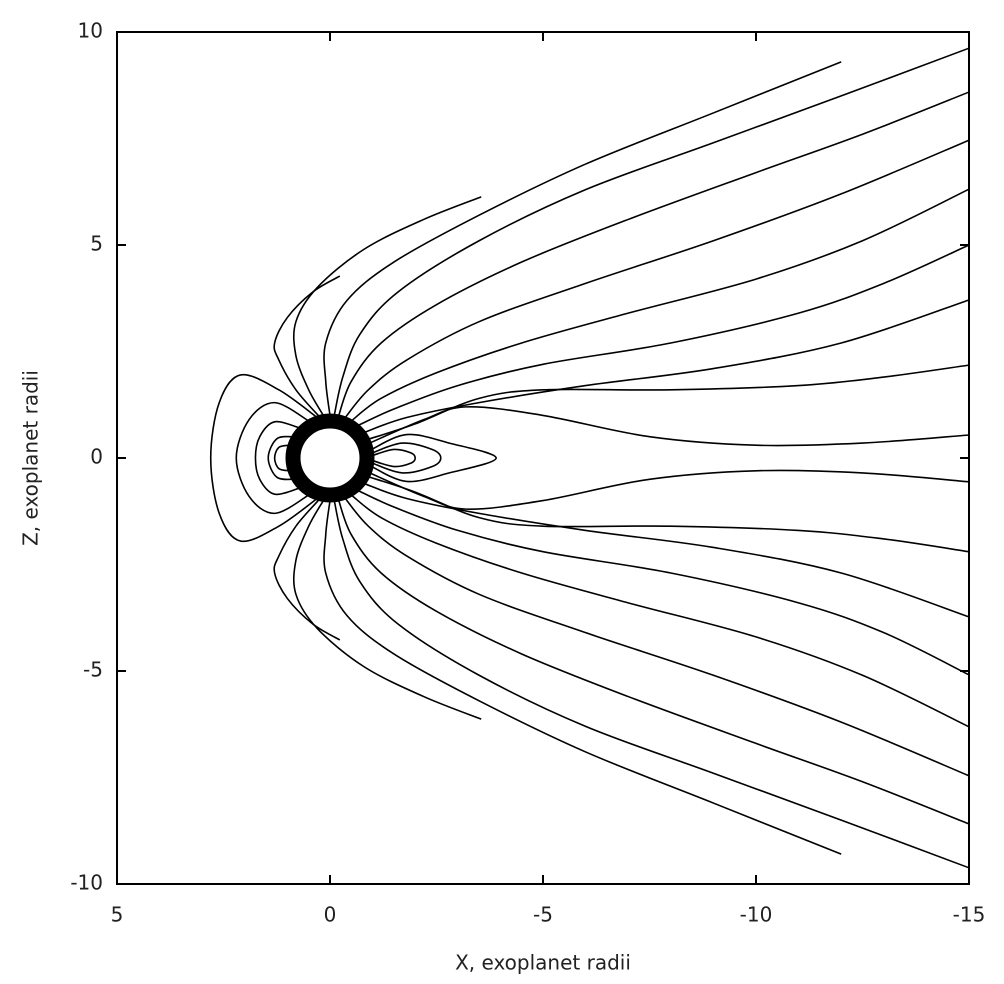 Image resolution: width=1004 pixels, height=984 pixels. Describe the element at coordinates (93, 670) in the screenshot. I see `y-tick-label: -5` at that location.